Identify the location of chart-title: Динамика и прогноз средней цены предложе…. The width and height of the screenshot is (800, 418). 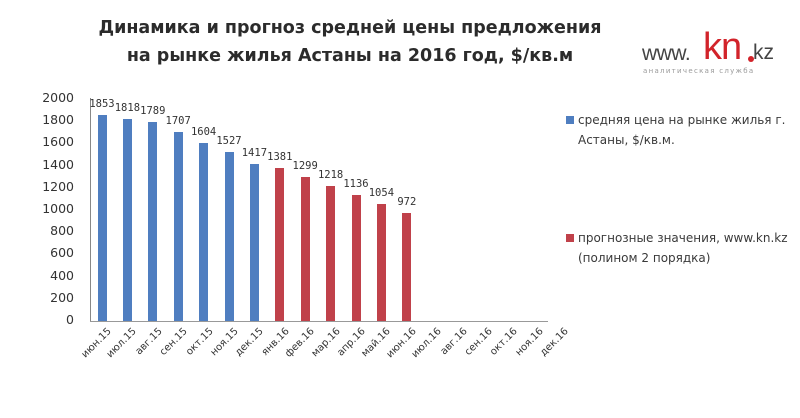
(350, 42).